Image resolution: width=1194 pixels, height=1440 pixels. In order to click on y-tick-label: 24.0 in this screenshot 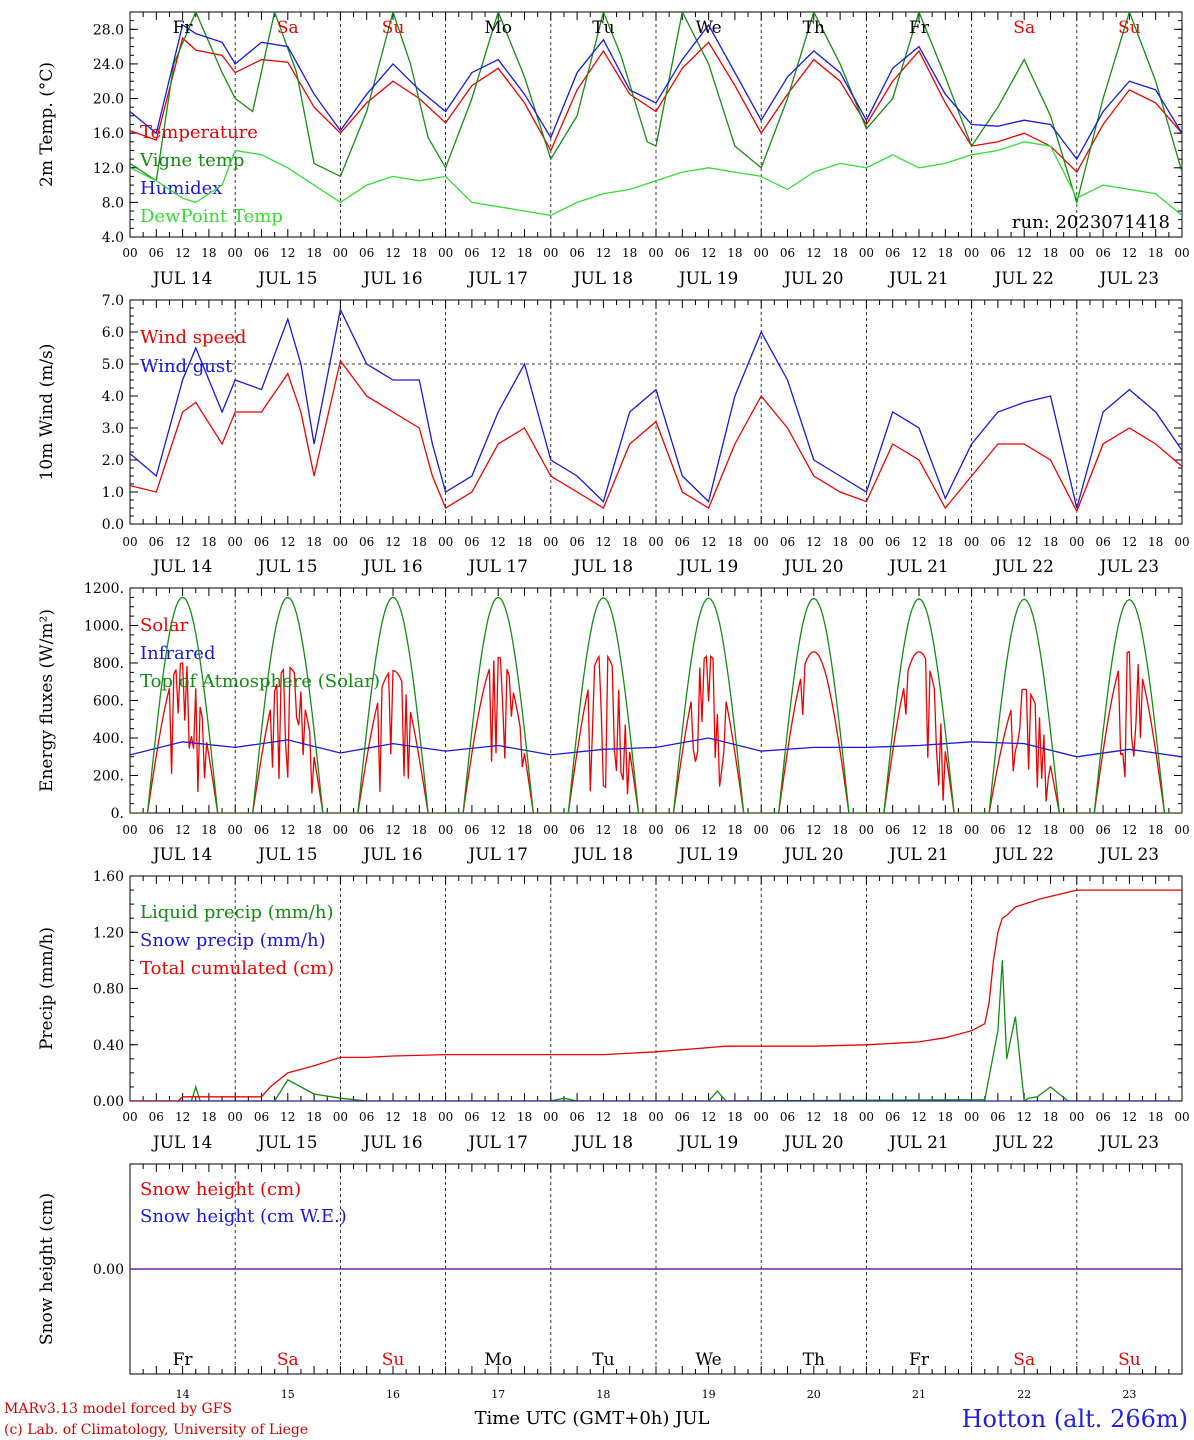, I will do `click(108, 65)`.